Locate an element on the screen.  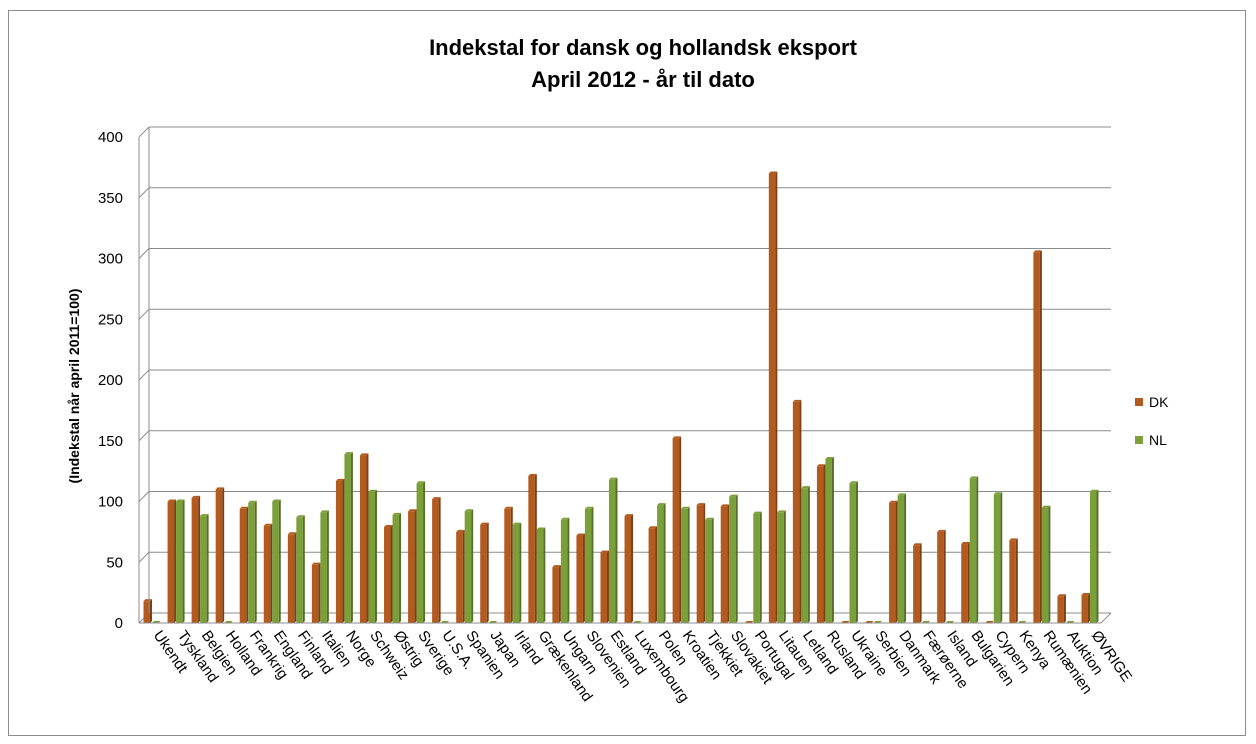
y-tick-label: 350 is located at coordinates (110, 198).